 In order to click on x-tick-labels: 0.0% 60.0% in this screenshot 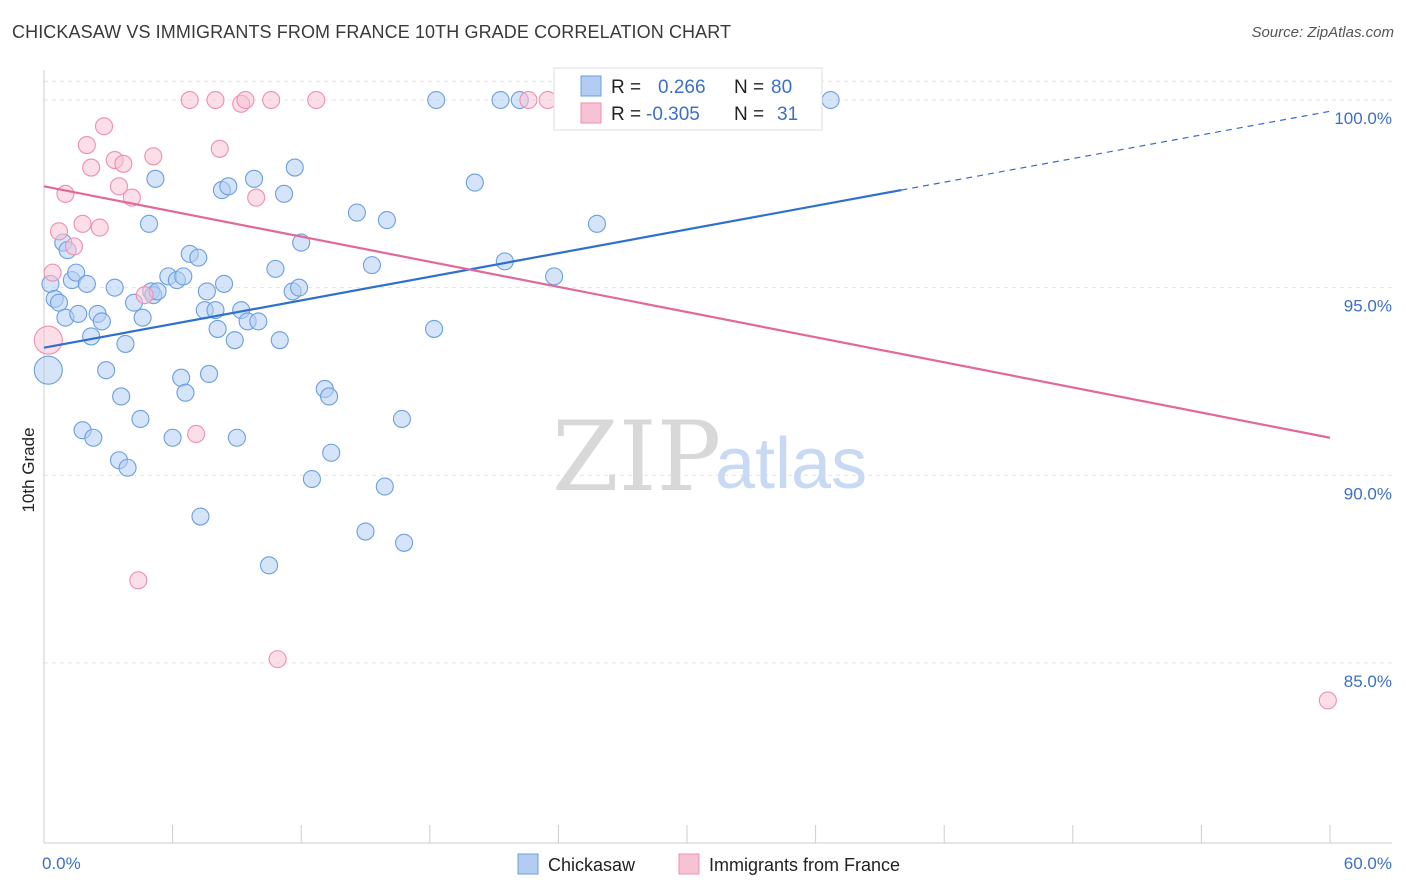, I will do `click(717, 863)`.